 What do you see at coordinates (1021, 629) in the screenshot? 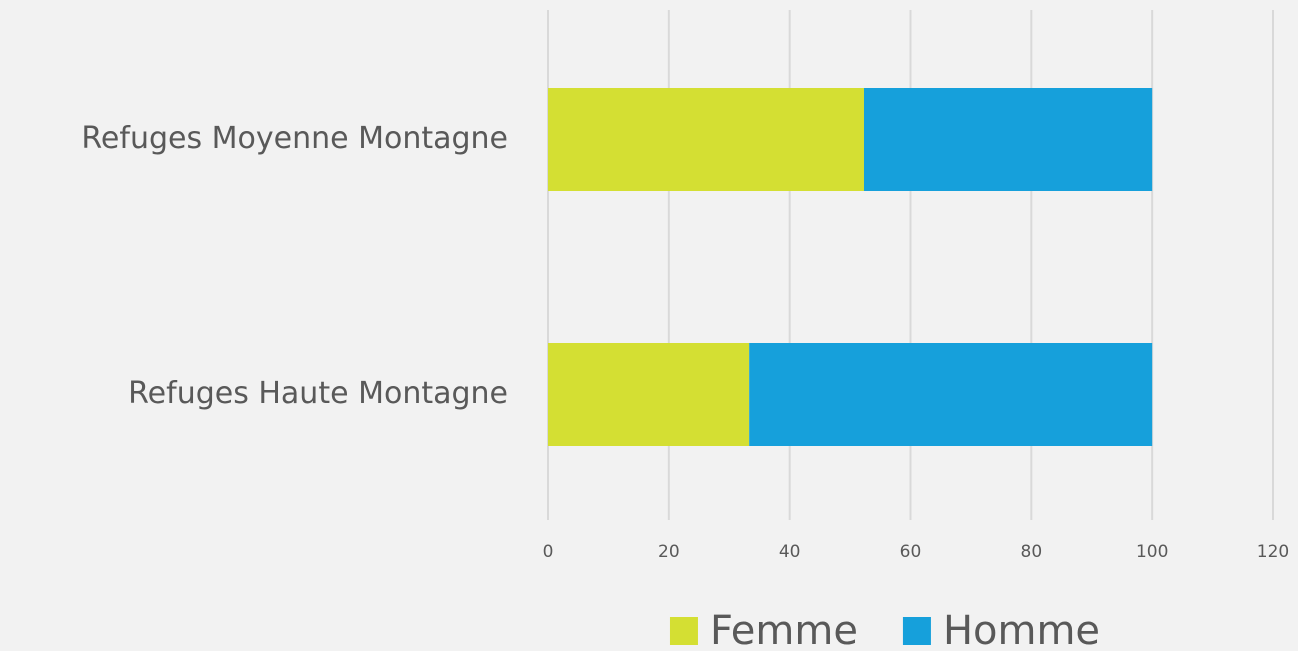
I see `legend-label: Homme` at bounding box center [1021, 629].